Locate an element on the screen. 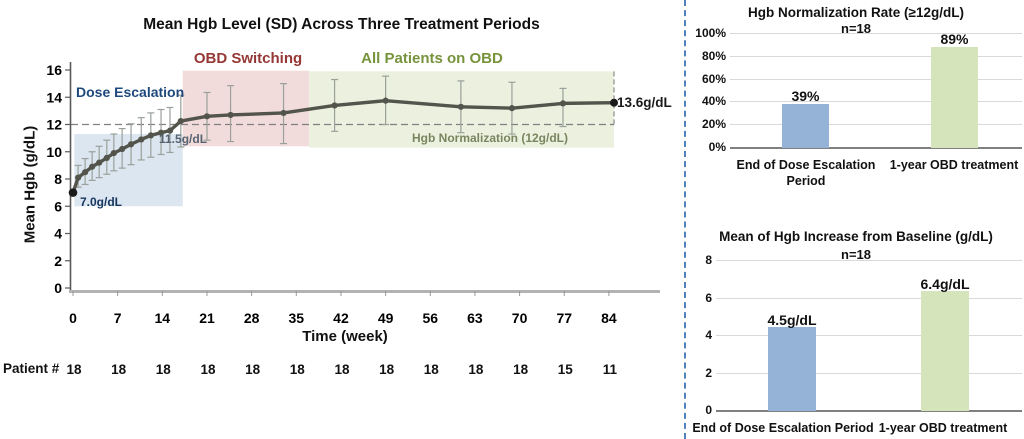 Image resolution: width=1024 pixels, height=439 pixels. region-label-all-patients-obd: All Patients on OBD is located at coordinates (432, 58).